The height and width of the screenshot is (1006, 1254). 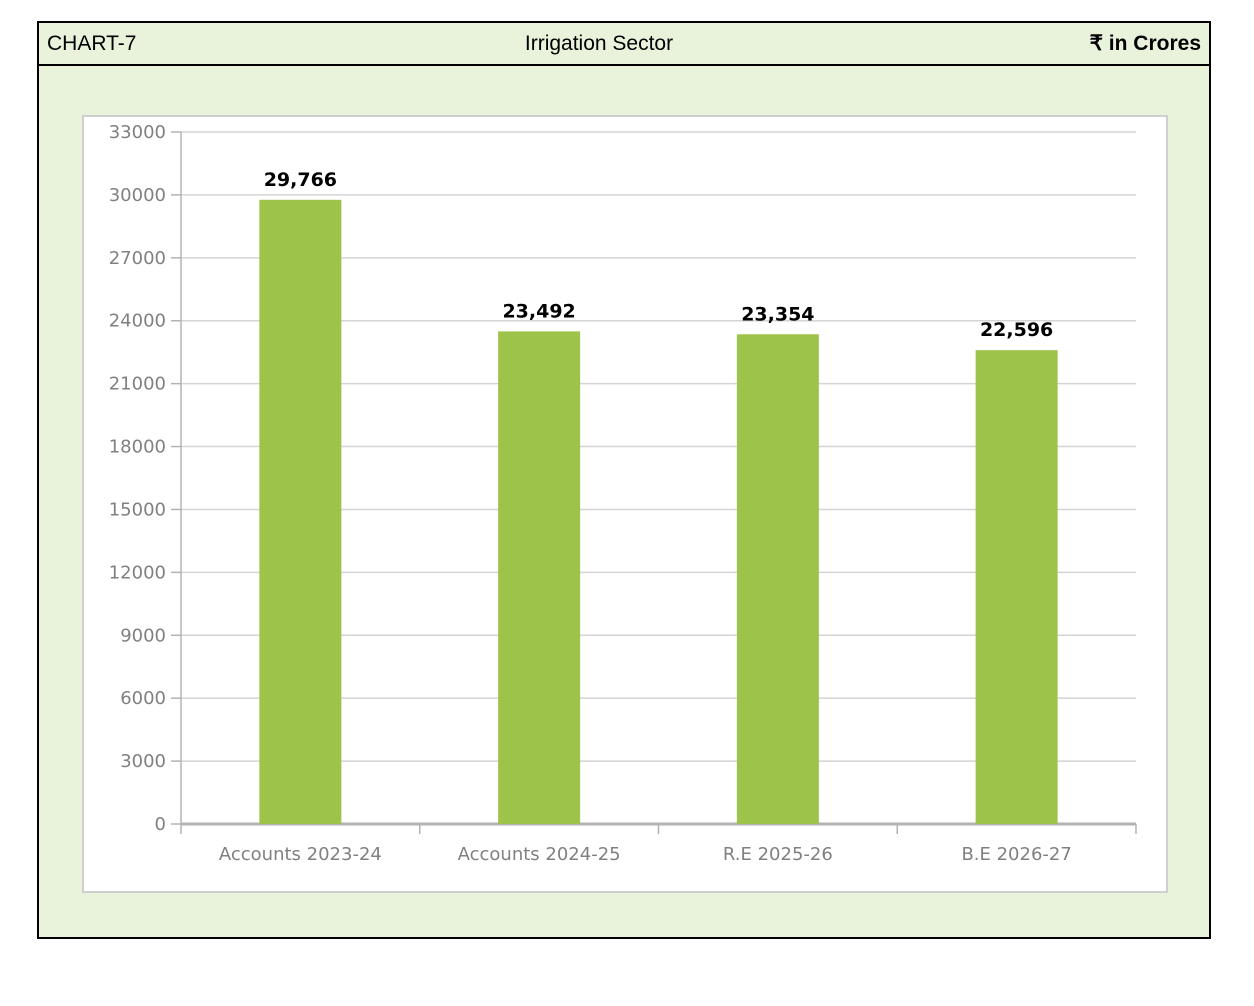 I want to click on data-label: 23,492, so click(x=538, y=311).